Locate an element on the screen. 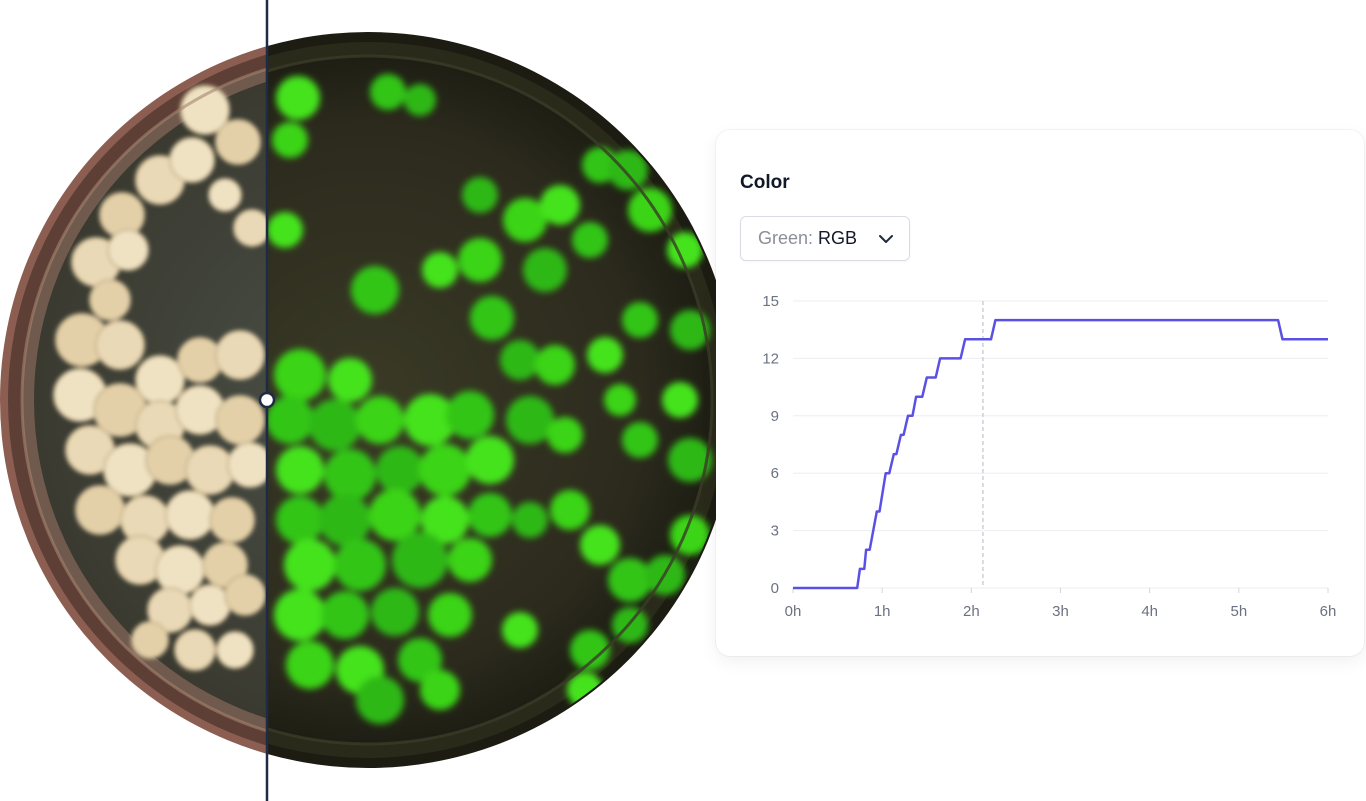  chevron-down-icon is located at coordinates (886, 239).